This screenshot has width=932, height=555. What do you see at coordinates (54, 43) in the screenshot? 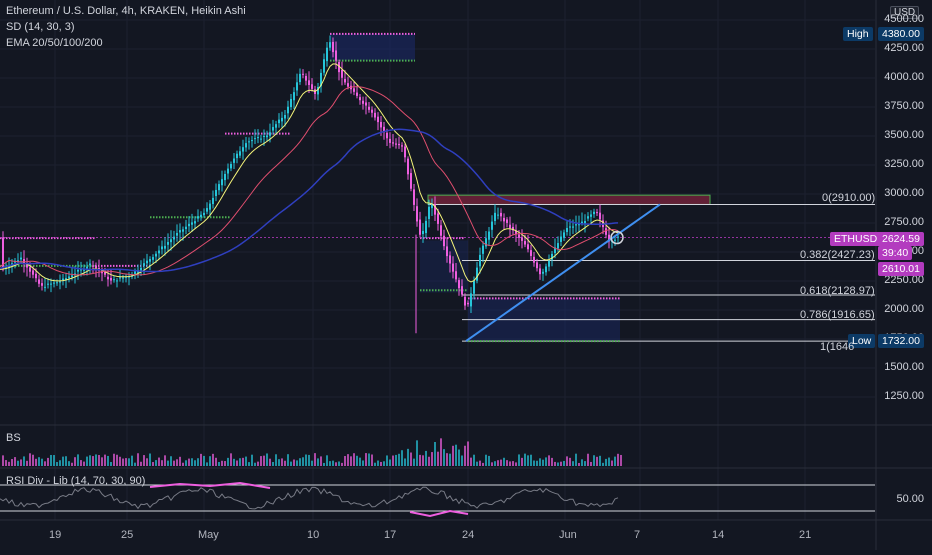
I see `indicator-ema-label: EMA 20/50/100/200` at bounding box center [54, 43].